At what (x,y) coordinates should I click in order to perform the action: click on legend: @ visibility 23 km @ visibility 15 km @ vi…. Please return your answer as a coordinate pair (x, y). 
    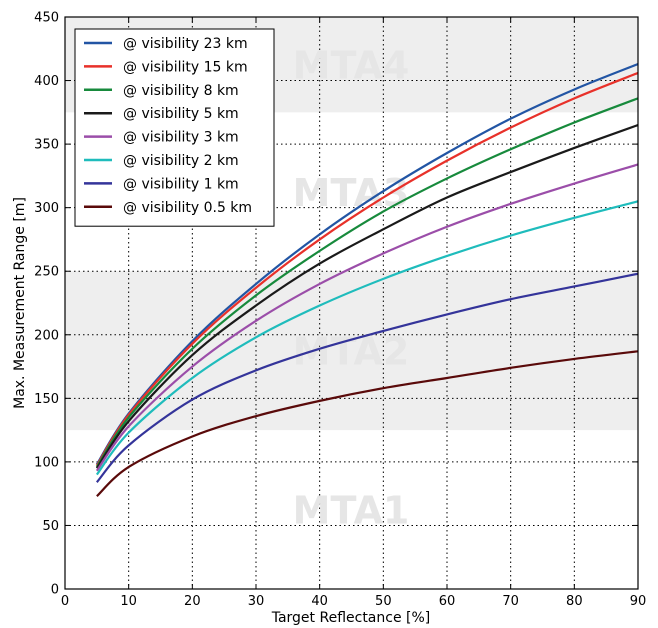
    Looking at the image, I should click on (174, 127).